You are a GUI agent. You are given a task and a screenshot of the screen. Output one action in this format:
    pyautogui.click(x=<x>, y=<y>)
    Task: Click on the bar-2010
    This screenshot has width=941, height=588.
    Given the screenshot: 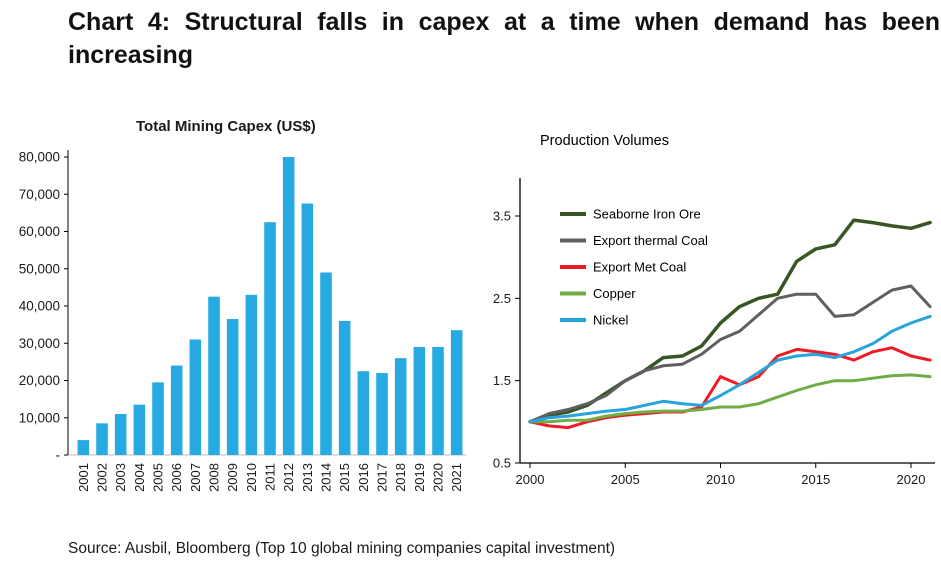 What is the action you would take?
    pyautogui.click(x=251, y=374)
    